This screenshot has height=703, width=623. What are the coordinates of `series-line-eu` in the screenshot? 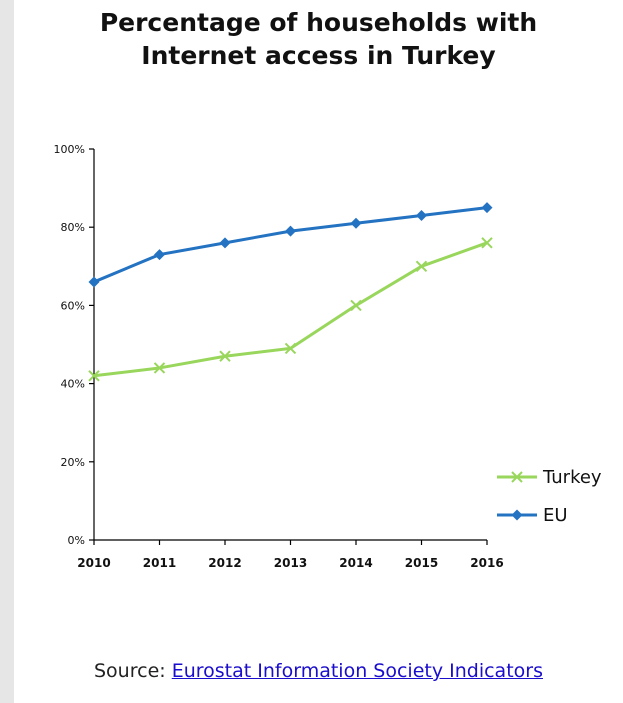 It's located at (290, 245).